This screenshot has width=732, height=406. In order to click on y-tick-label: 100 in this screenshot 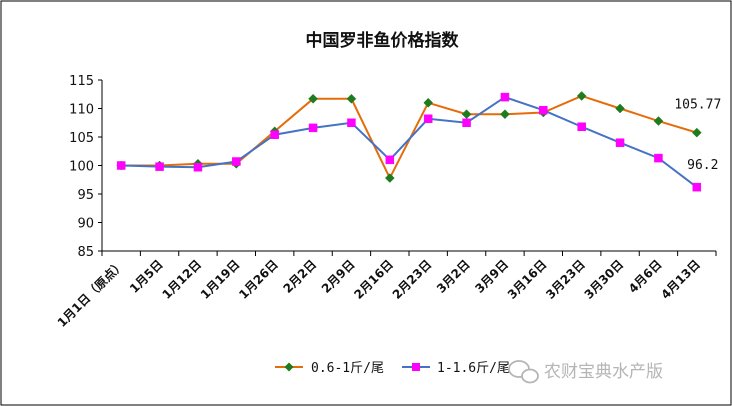, I will do `click(81, 167)`.